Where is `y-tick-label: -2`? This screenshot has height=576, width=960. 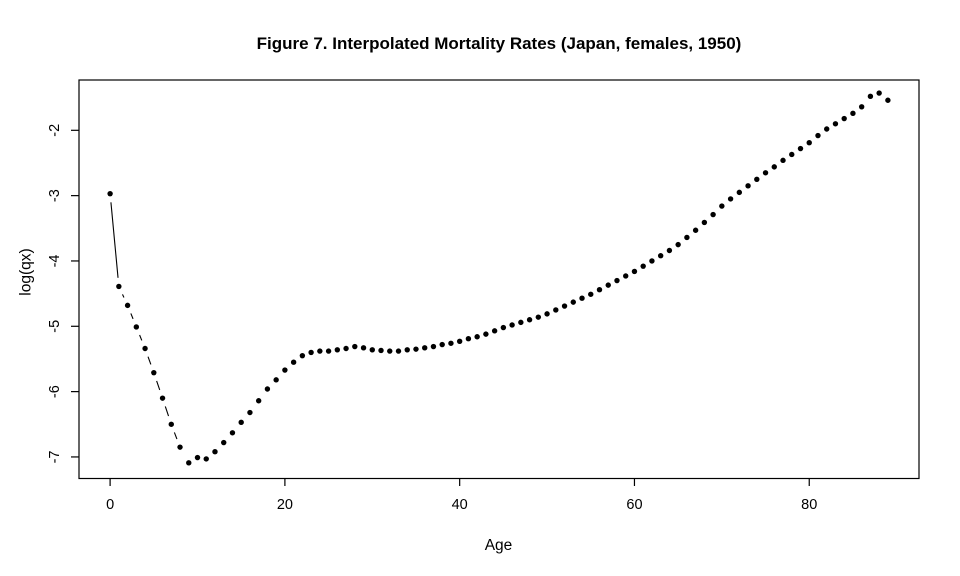 y-tick-label: -2 is located at coordinates (55, 130).